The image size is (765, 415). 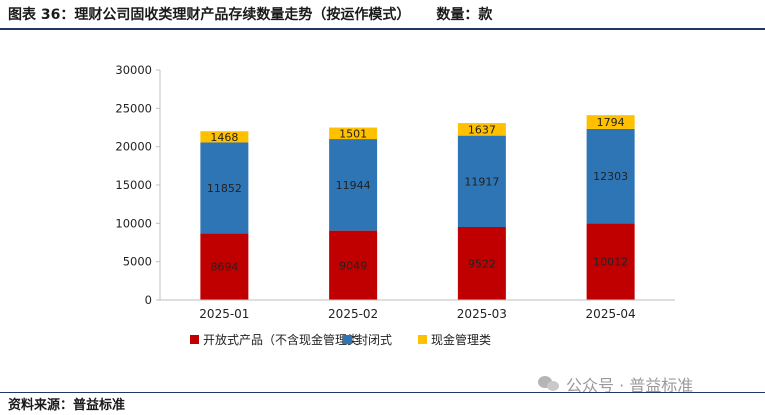 I want to click on legend-label: 现金管理类, so click(x=461, y=339).